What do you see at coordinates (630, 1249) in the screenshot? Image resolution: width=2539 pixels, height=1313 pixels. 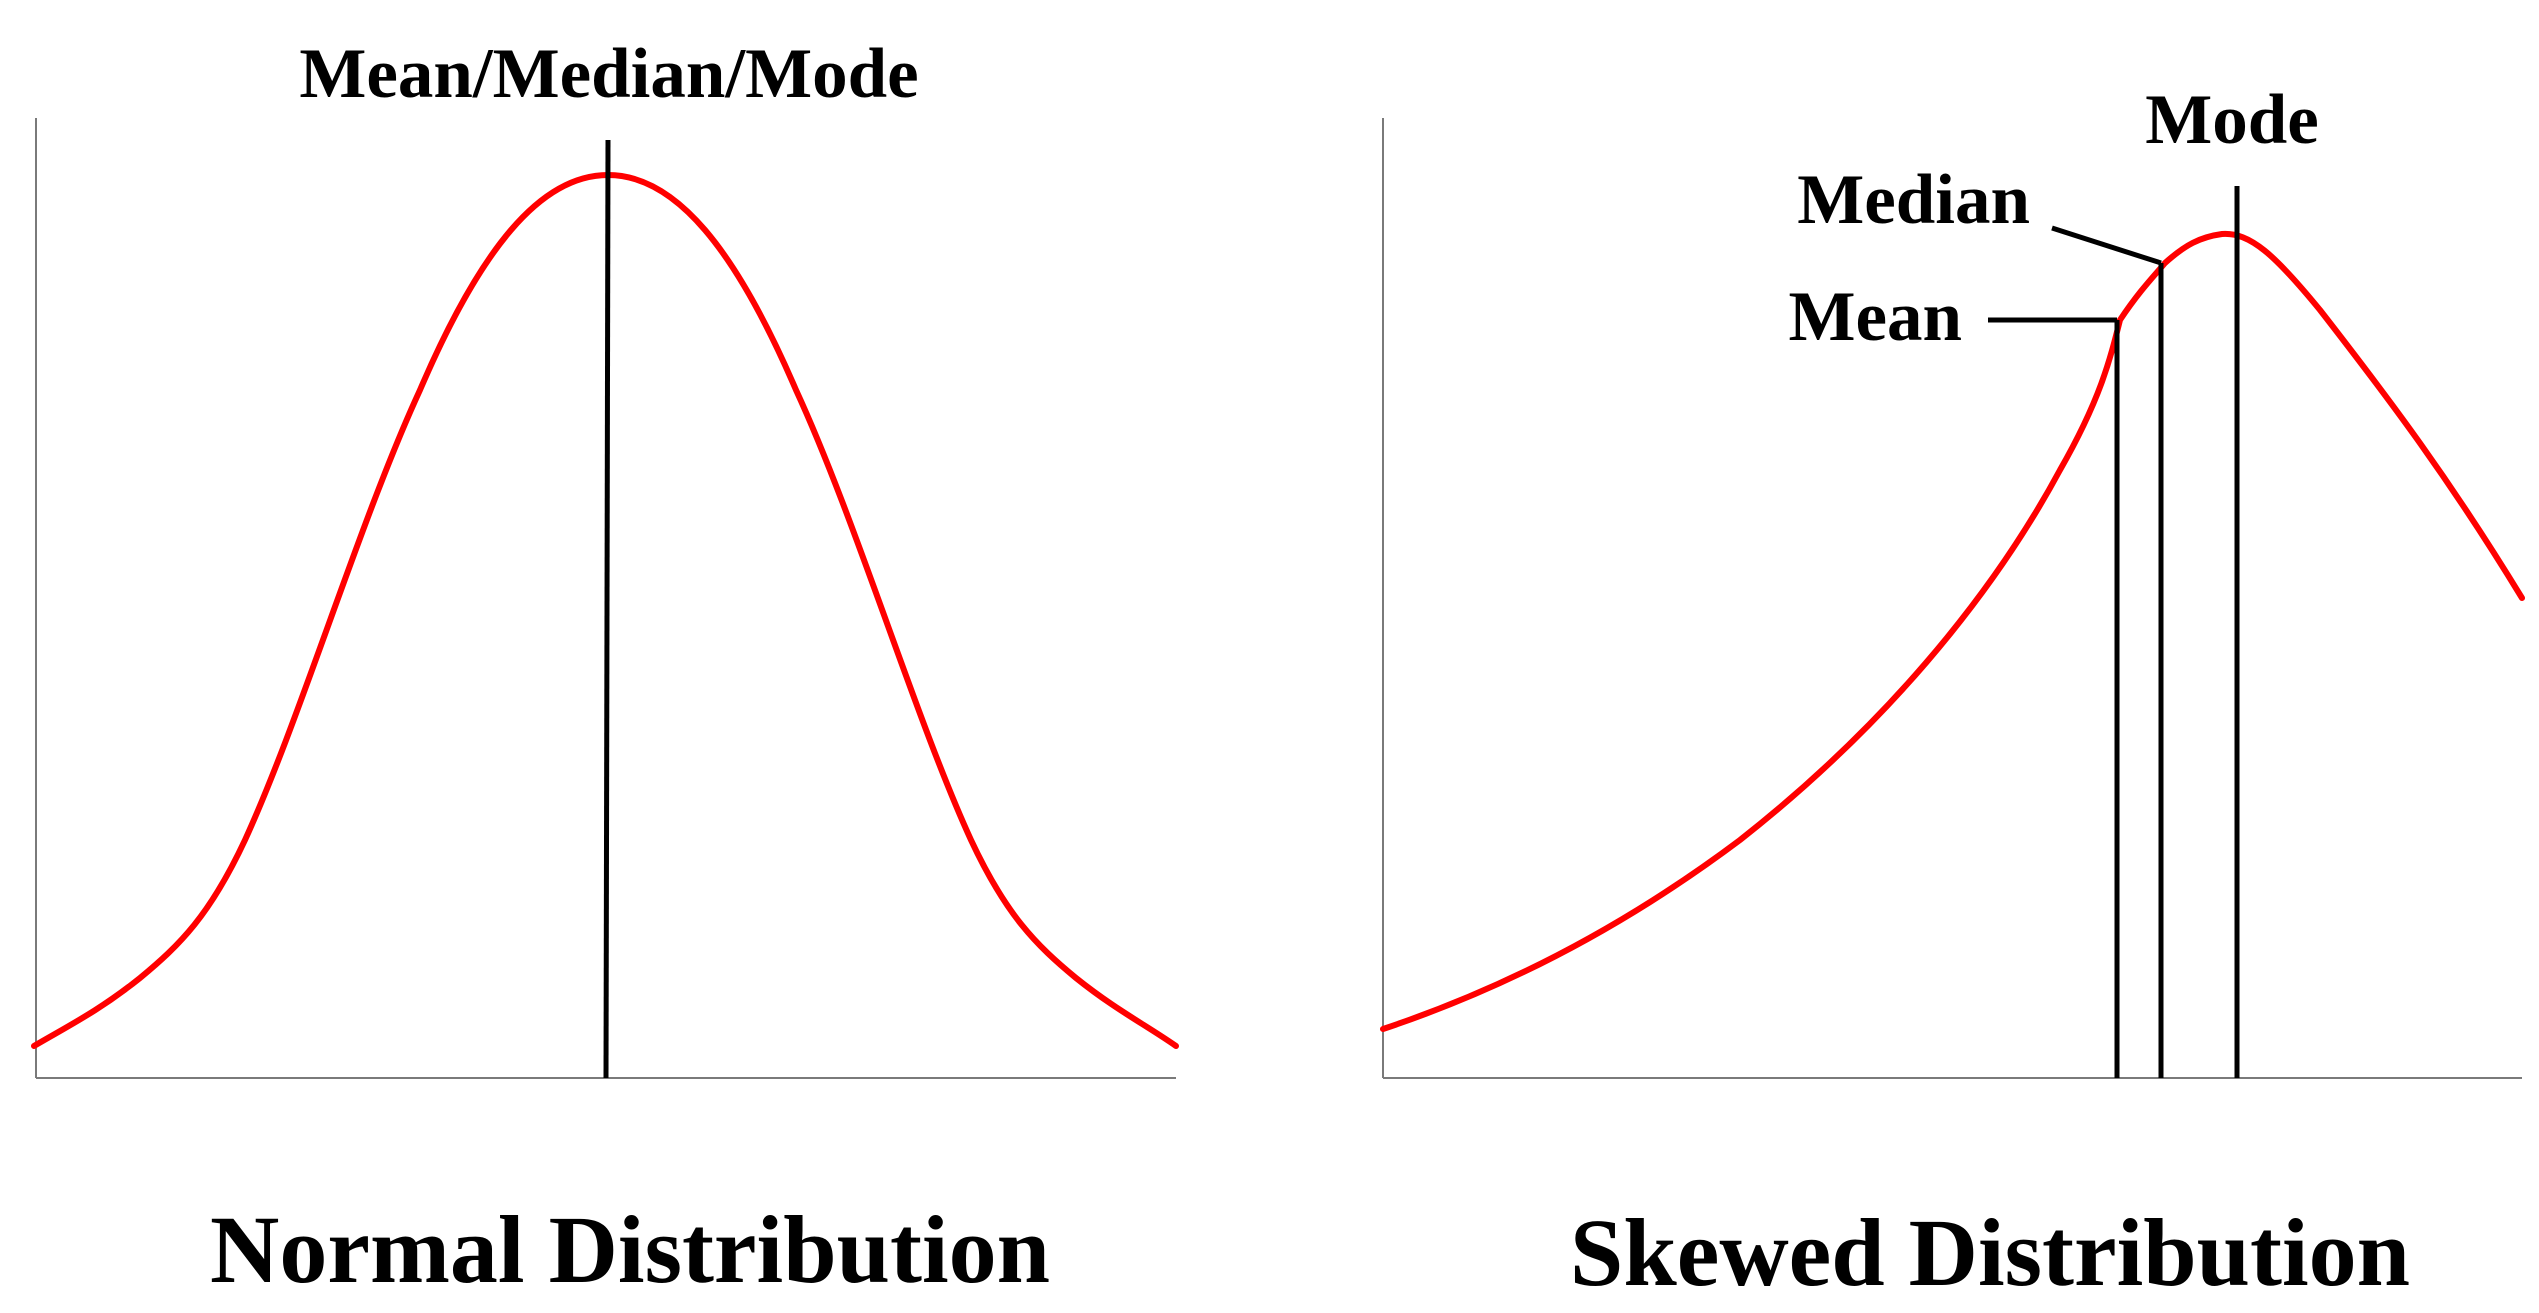 I see `normal-distribution-caption: Normal Distribution` at bounding box center [630, 1249].